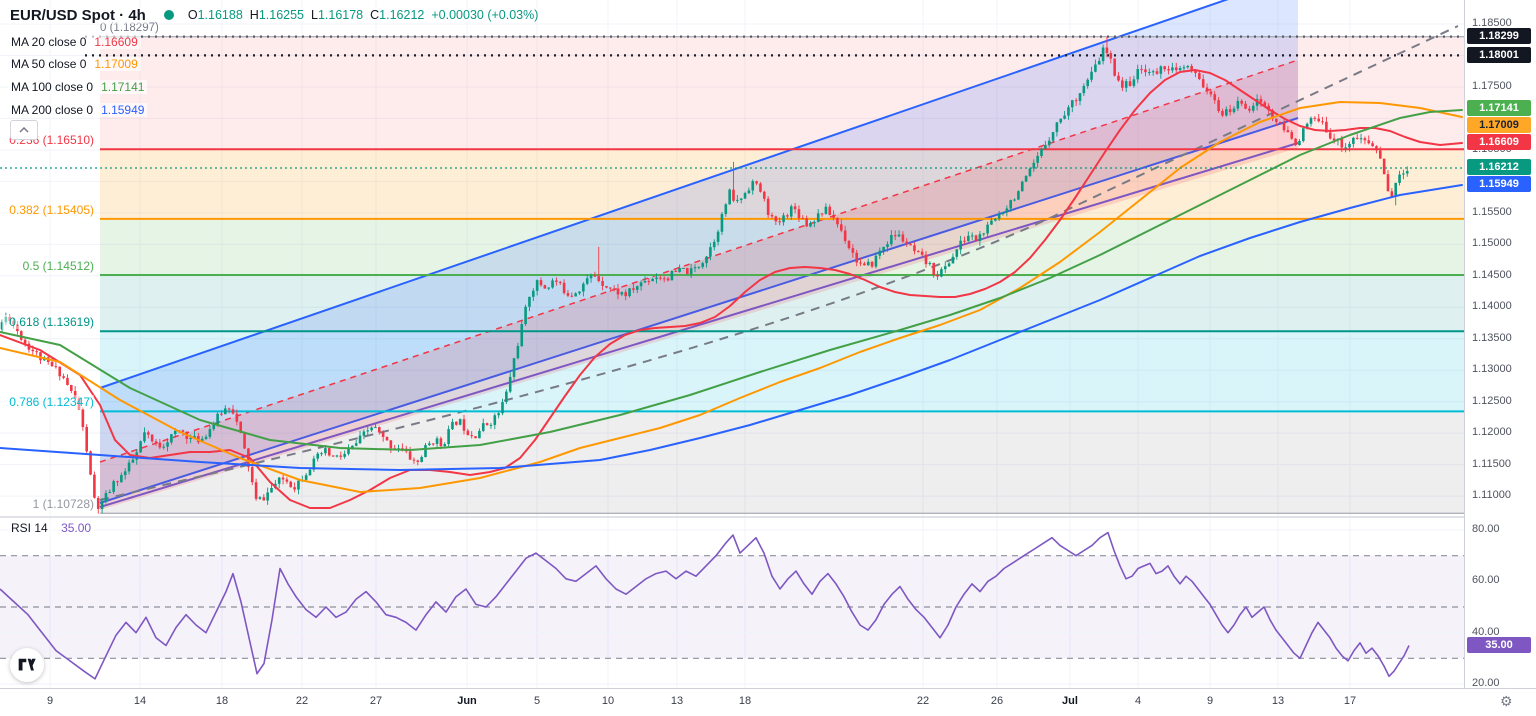 This screenshot has height=716, width=1536. I want to click on fib-level-label: 0.618 (1.13619), so click(48, 322).